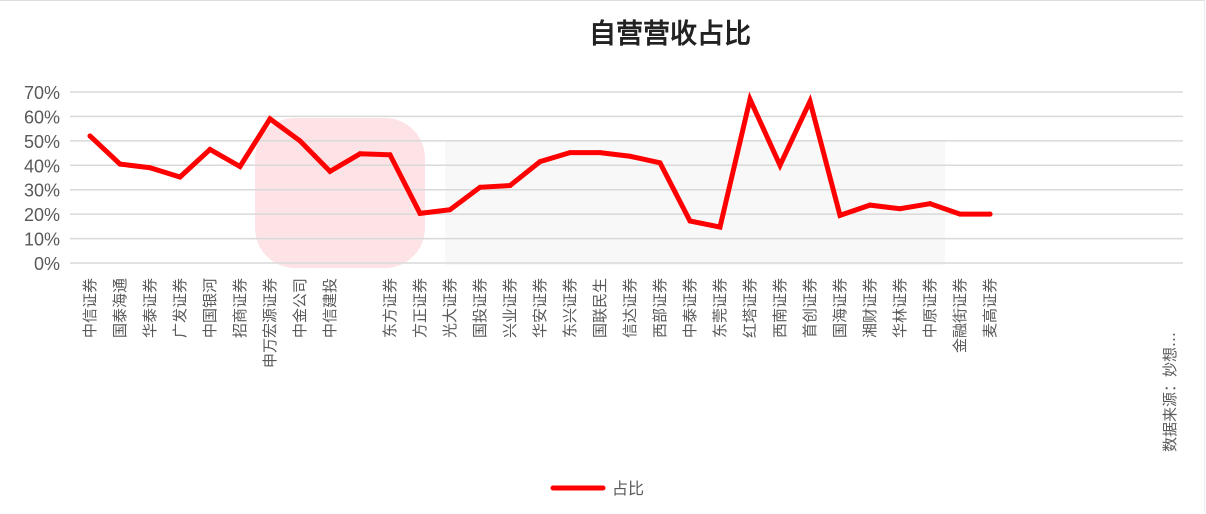 Image resolution: width=1206 pixels, height=514 pixels. I want to click on watermark-text-block, so click(695, 202).